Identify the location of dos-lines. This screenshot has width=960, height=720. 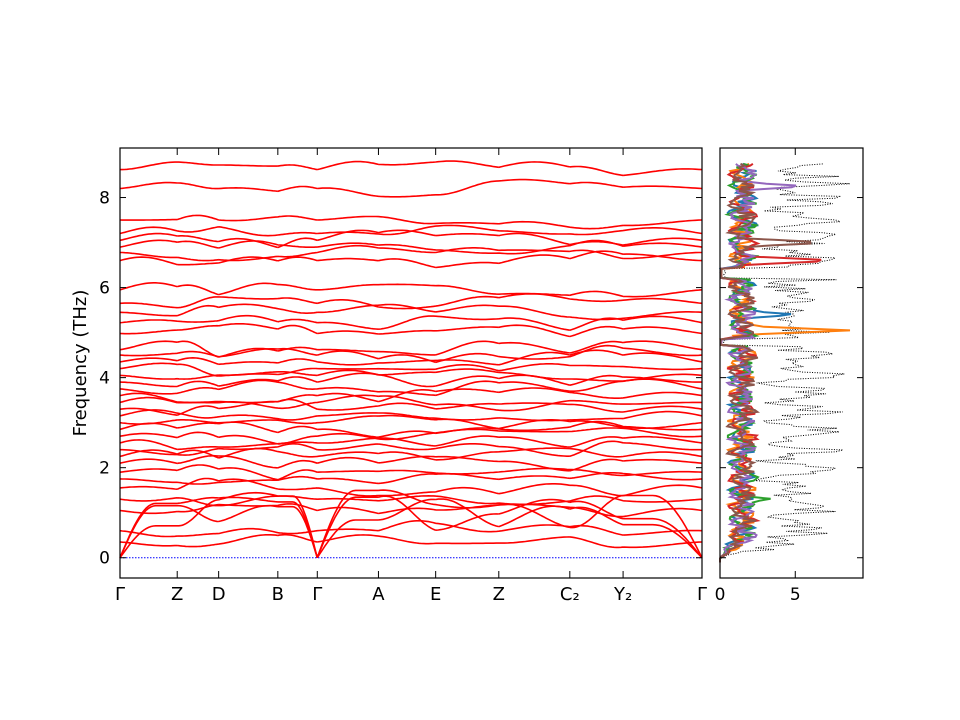
(785, 362).